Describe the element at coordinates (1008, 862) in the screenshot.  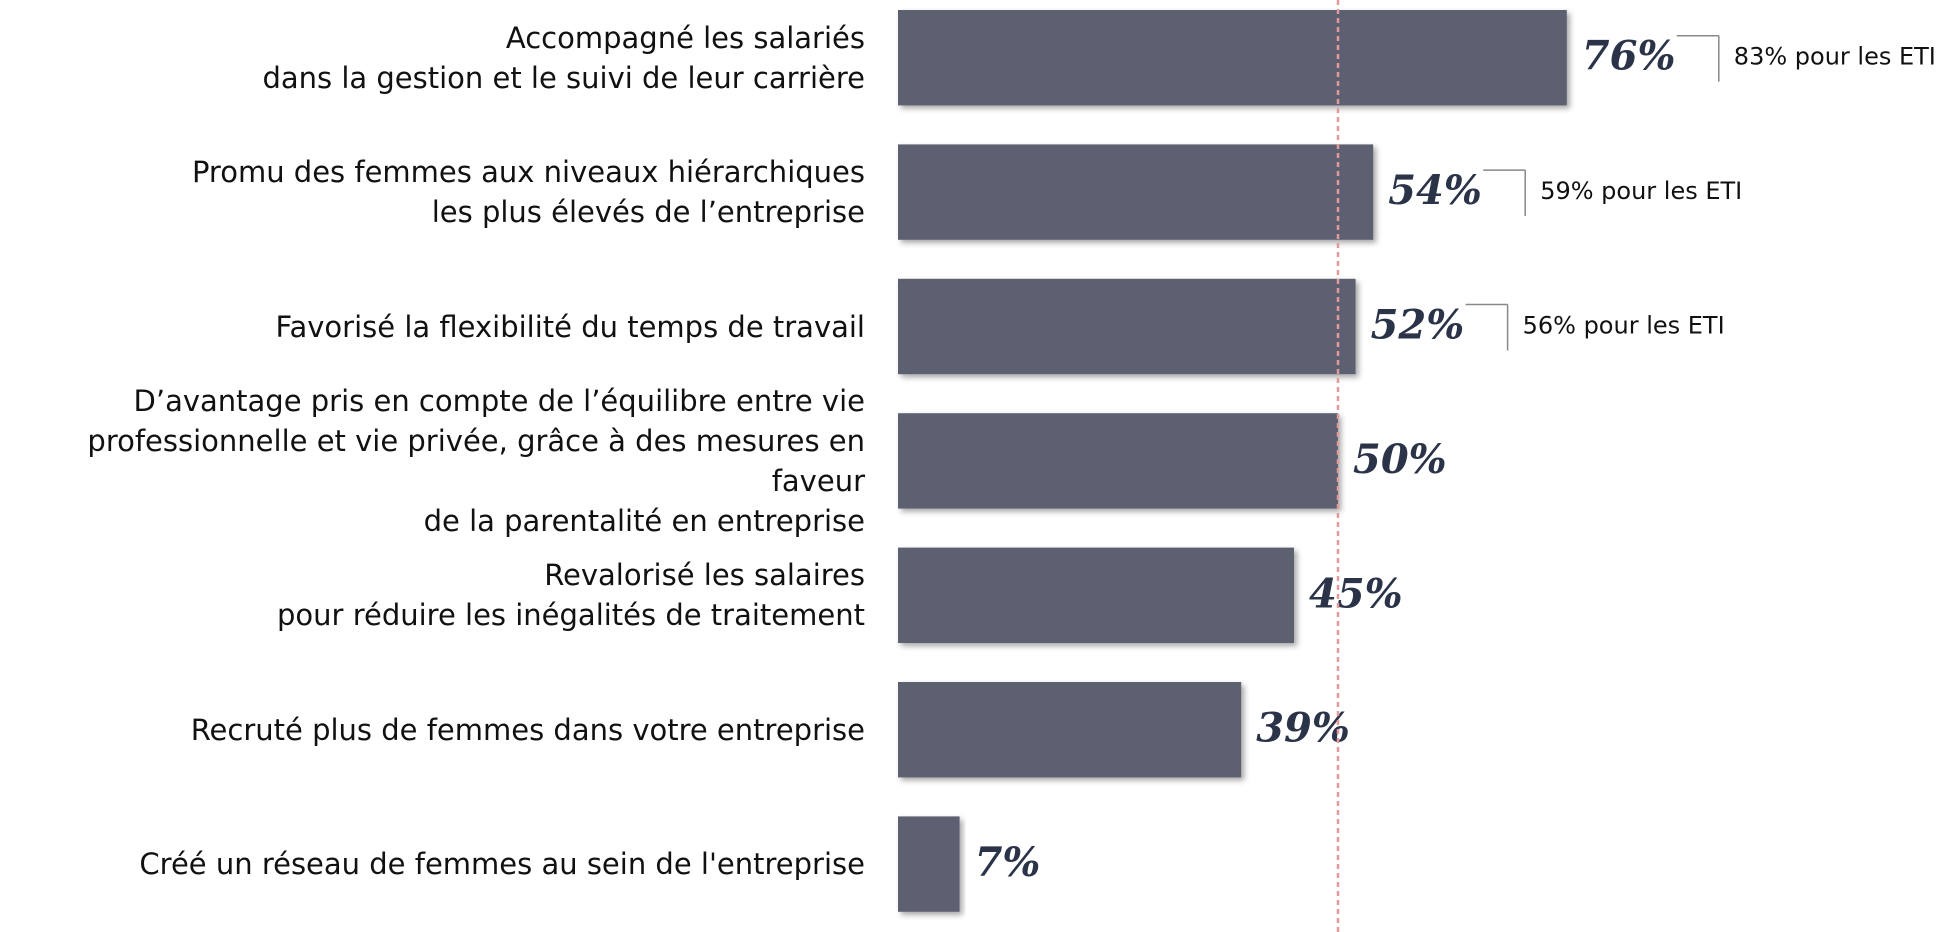
I see `value-label: 7%` at that location.